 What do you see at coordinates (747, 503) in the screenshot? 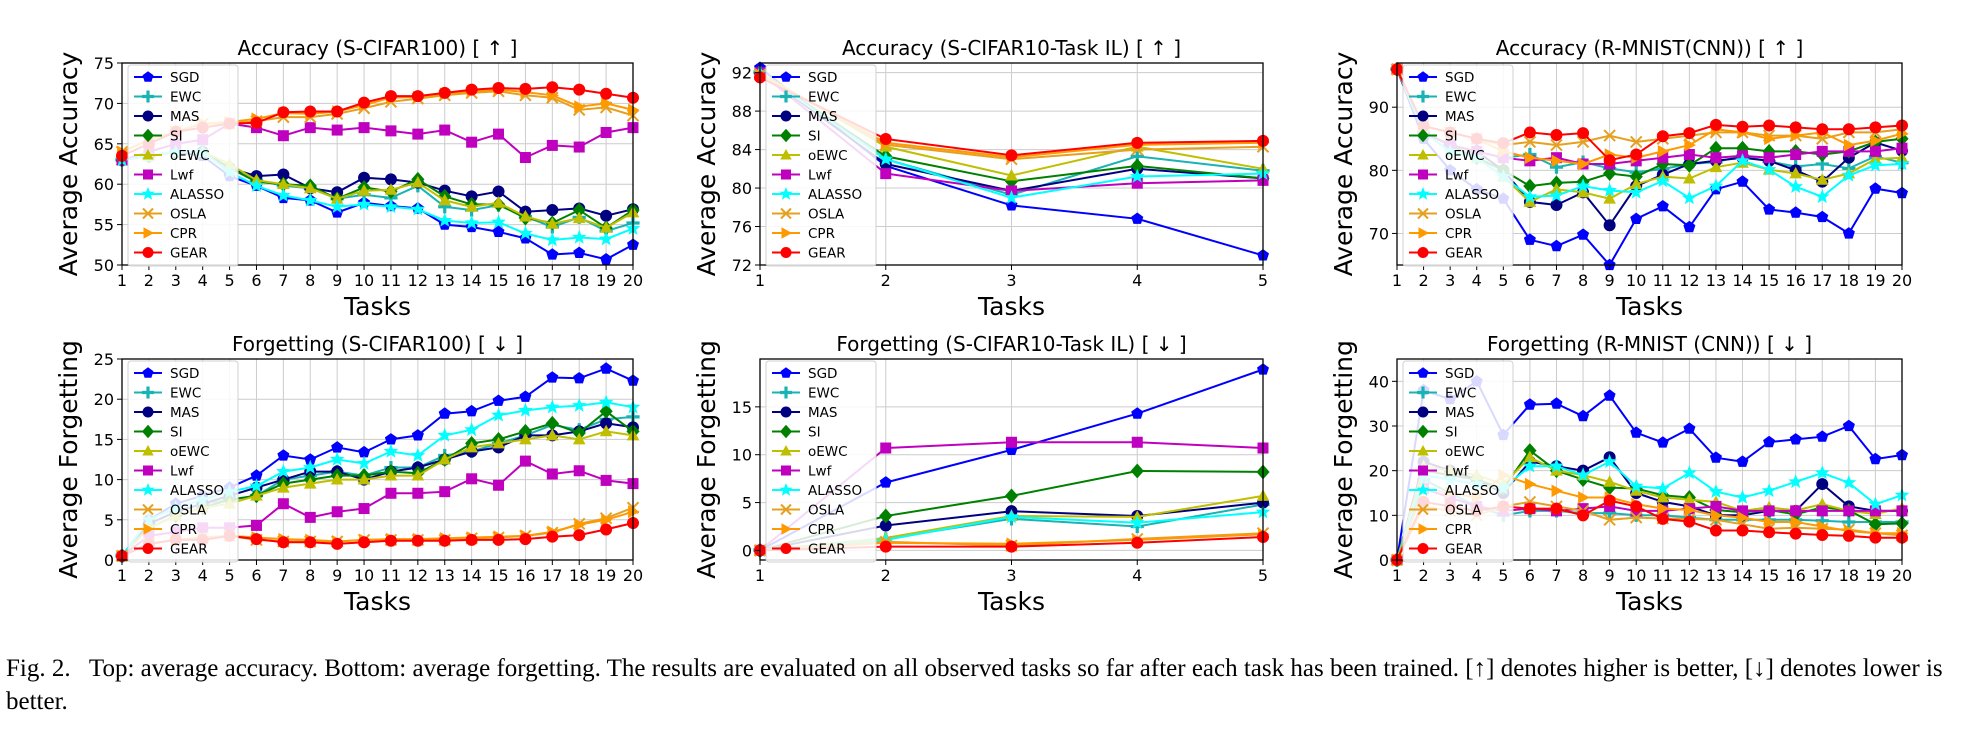
I see `y-tick-label: 5` at bounding box center [747, 503].